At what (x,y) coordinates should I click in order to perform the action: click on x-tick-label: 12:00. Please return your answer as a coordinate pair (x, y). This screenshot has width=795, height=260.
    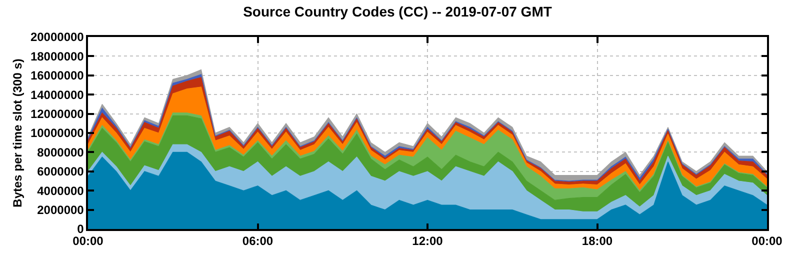
    Looking at the image, I should click on (428, 241).